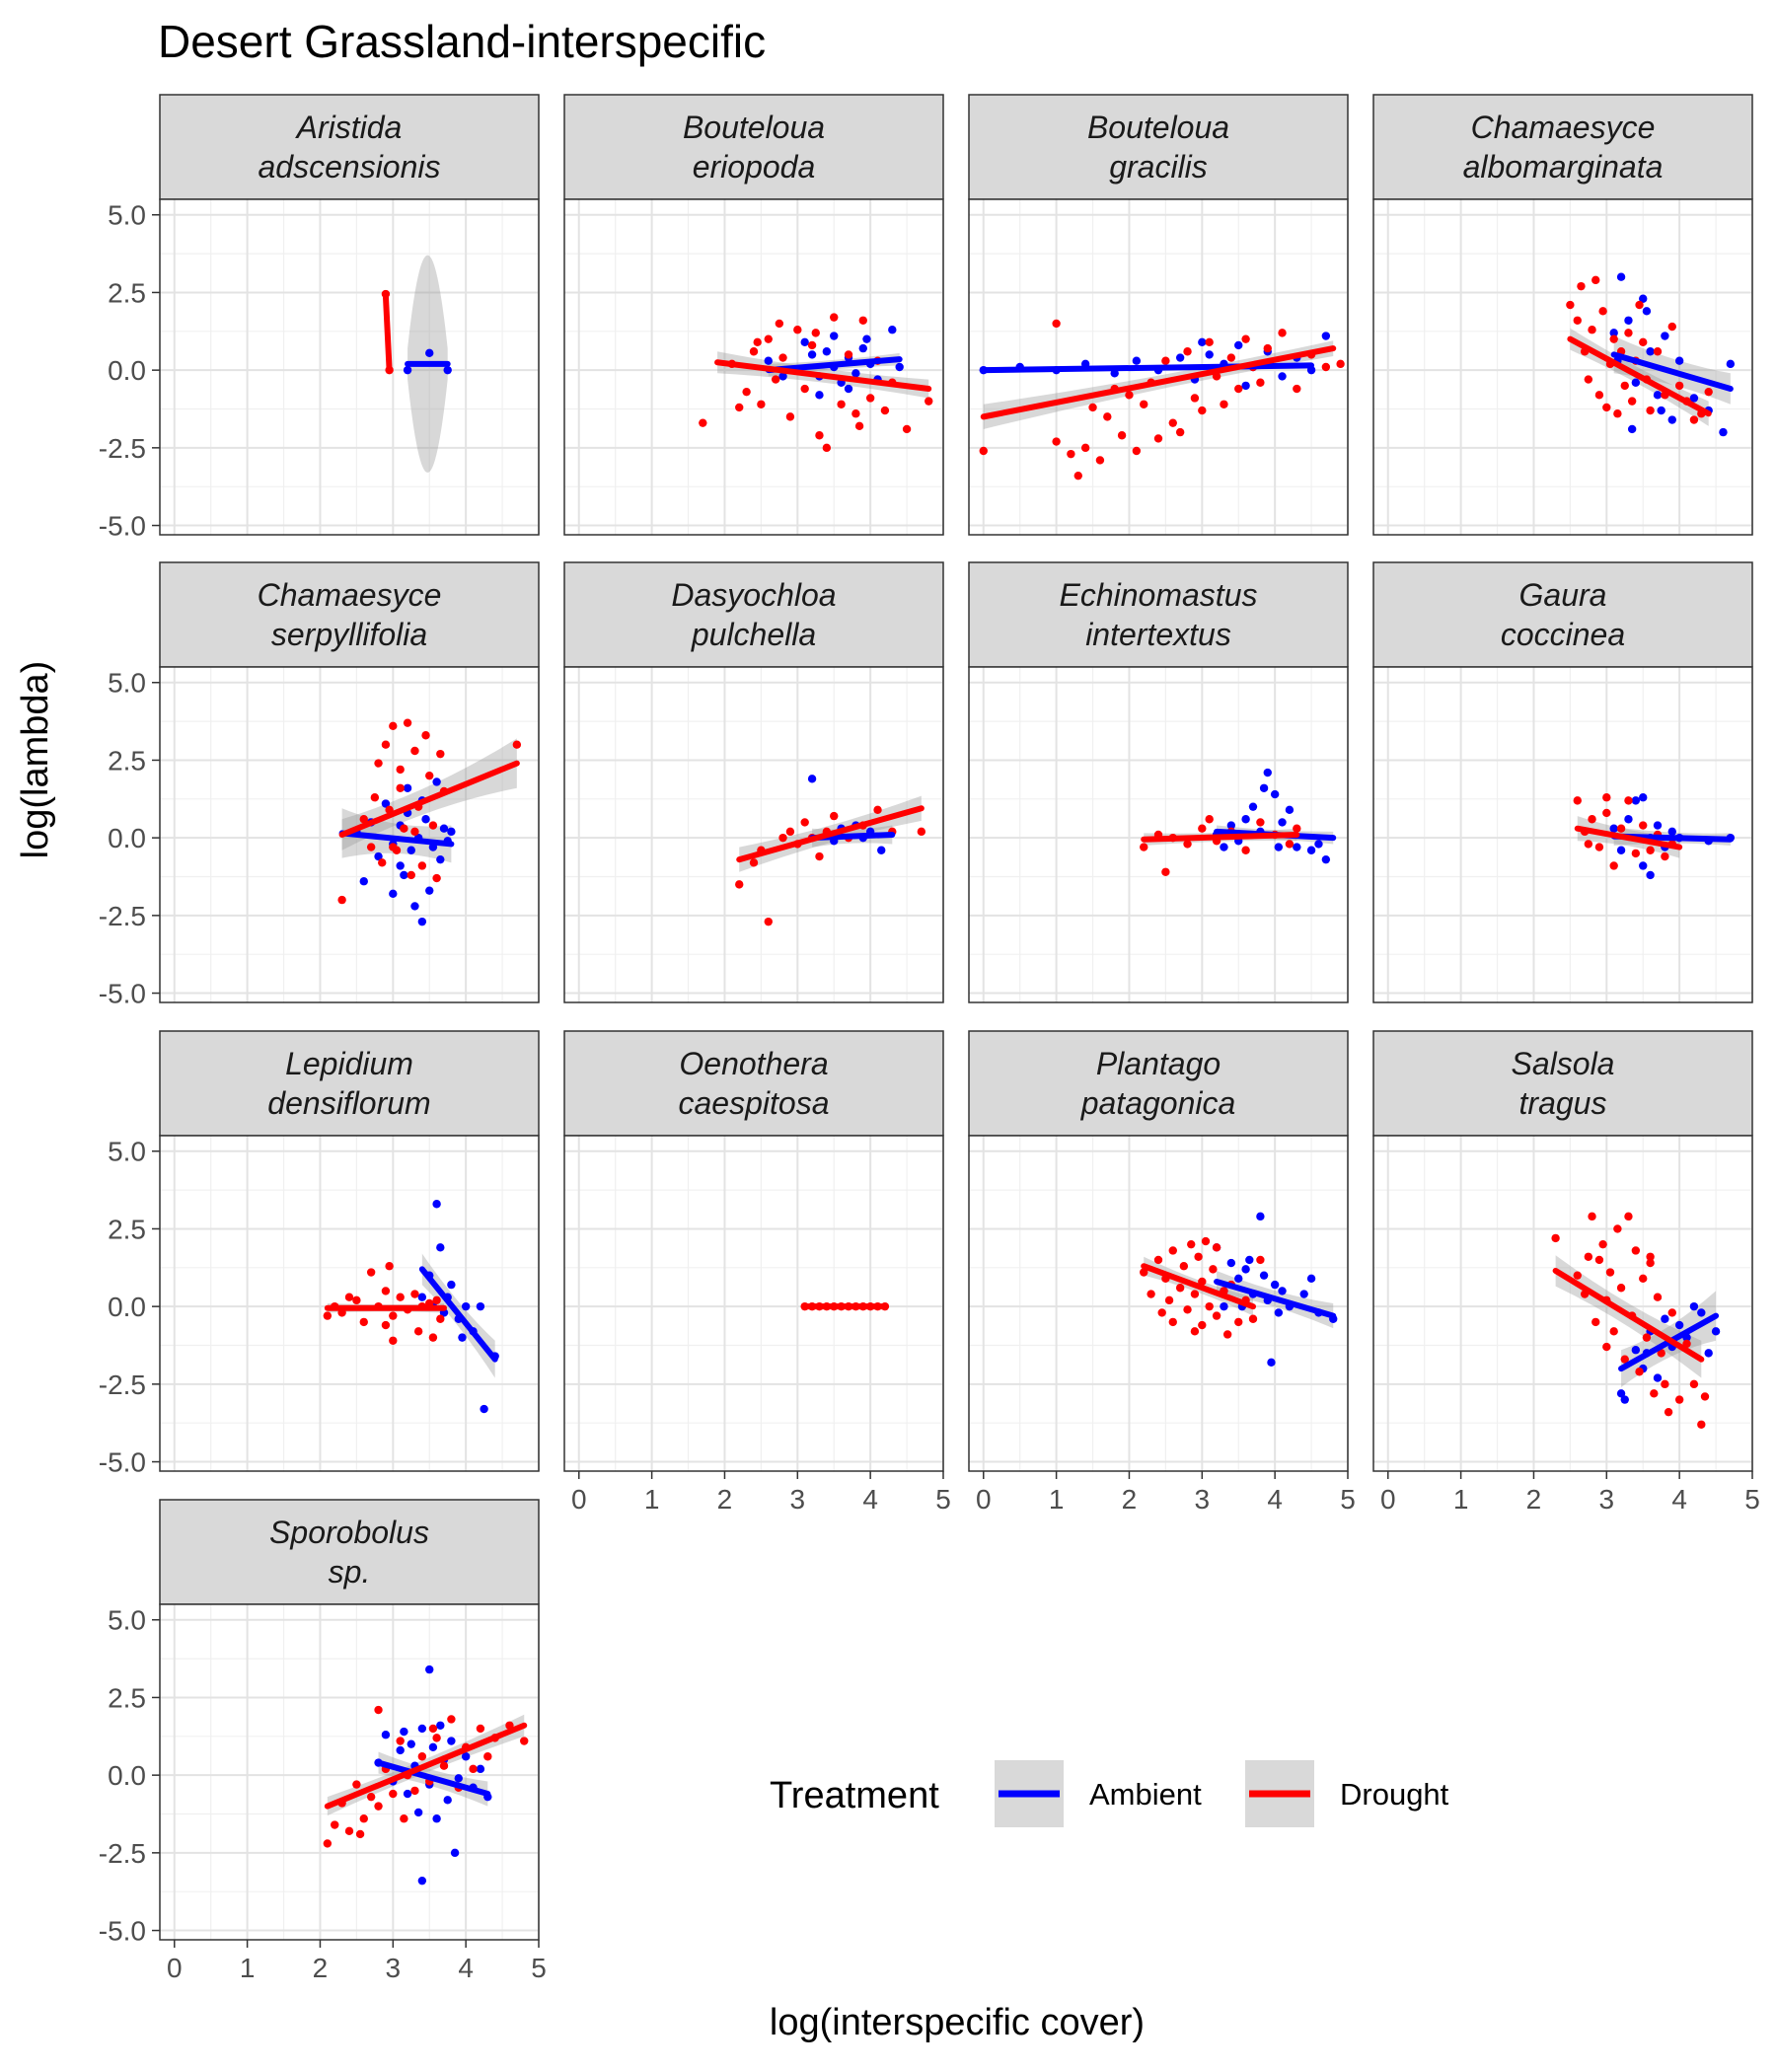  I want to click on panel-strip-label-line2: serpyllifolia, so click(349, 635).